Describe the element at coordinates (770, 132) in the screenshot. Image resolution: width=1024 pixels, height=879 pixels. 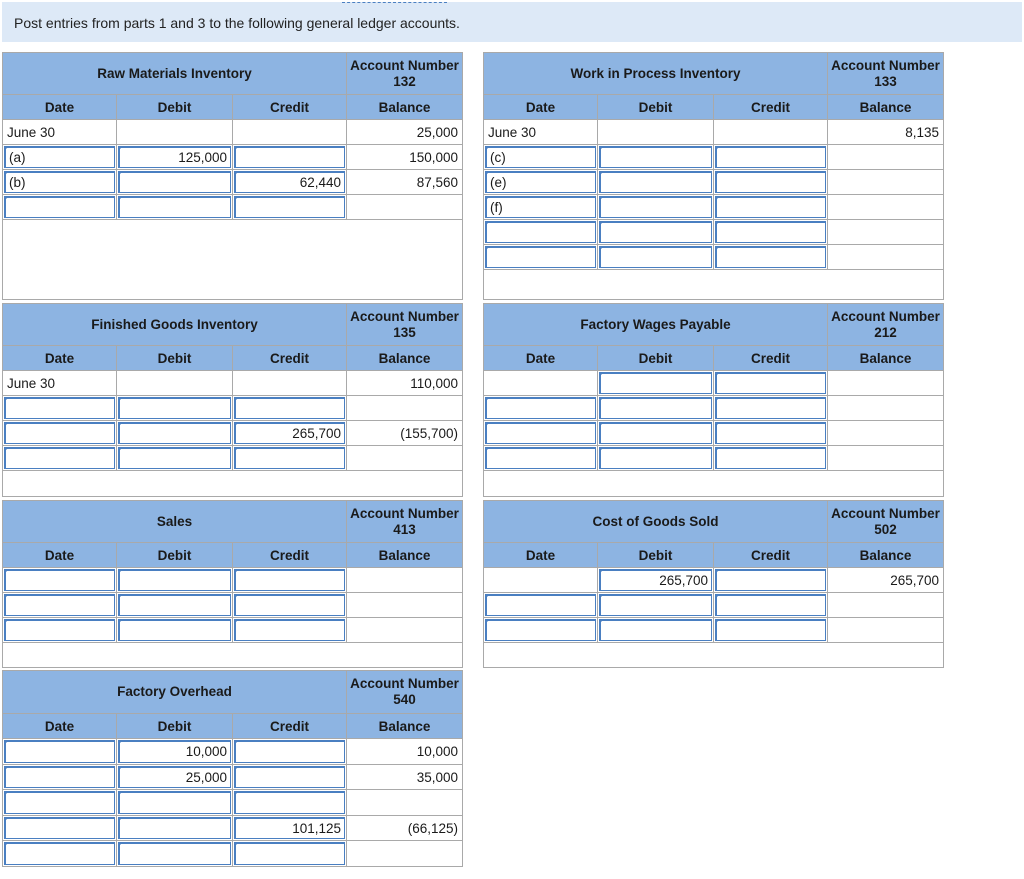
I see `credit-cell` at that location.